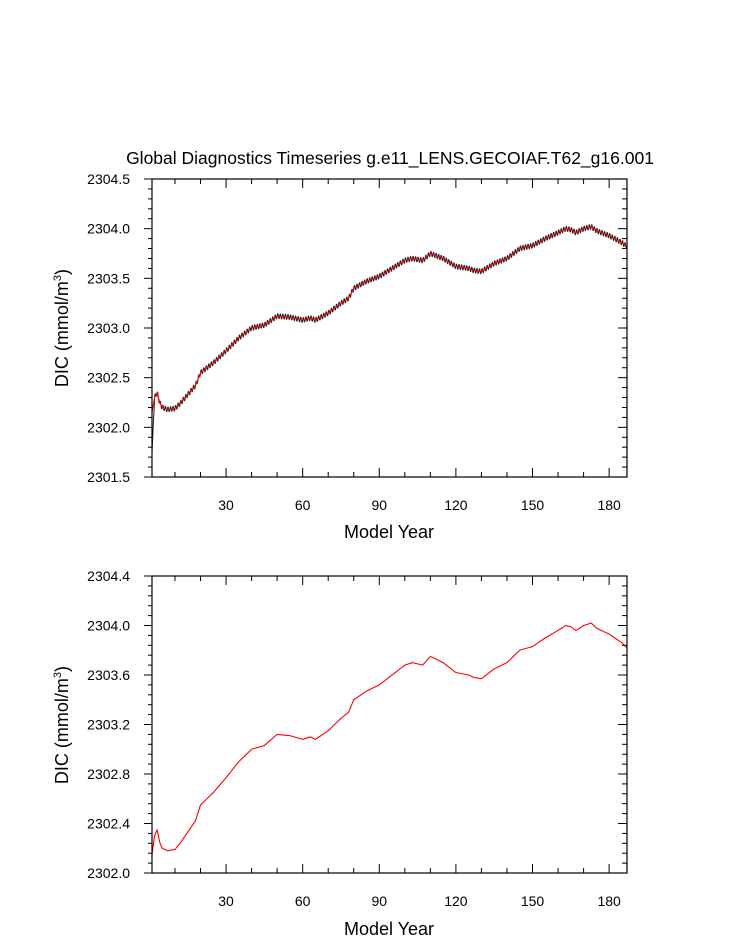 The width and height of the screenshot is (733, 945). Describe the element at coordinates (108, 824) in the screenshot. I see `bottom-y-tick-label: 2302.4` at that location.